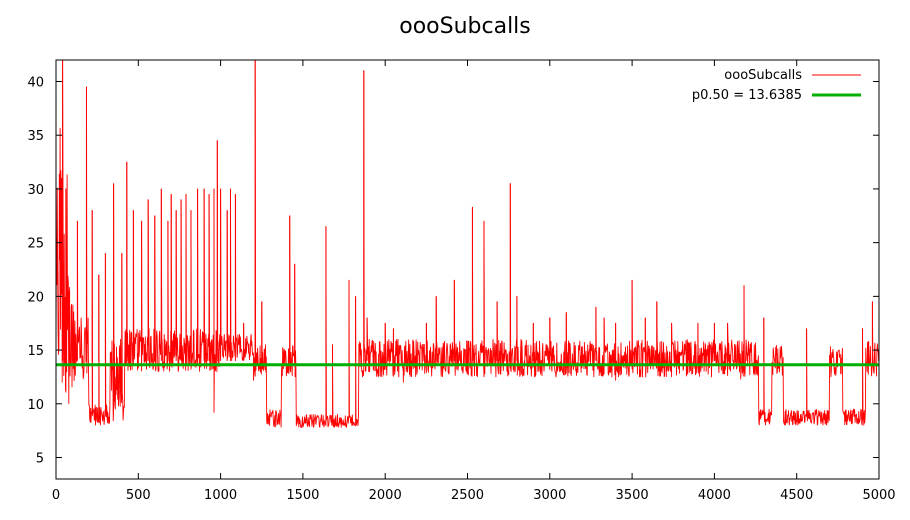 The image size is (910, 520). What do you see at coordinates (302, 495) in the screenshot?
I see `x-tick-label: 1500` at bounding box center [302, 495].